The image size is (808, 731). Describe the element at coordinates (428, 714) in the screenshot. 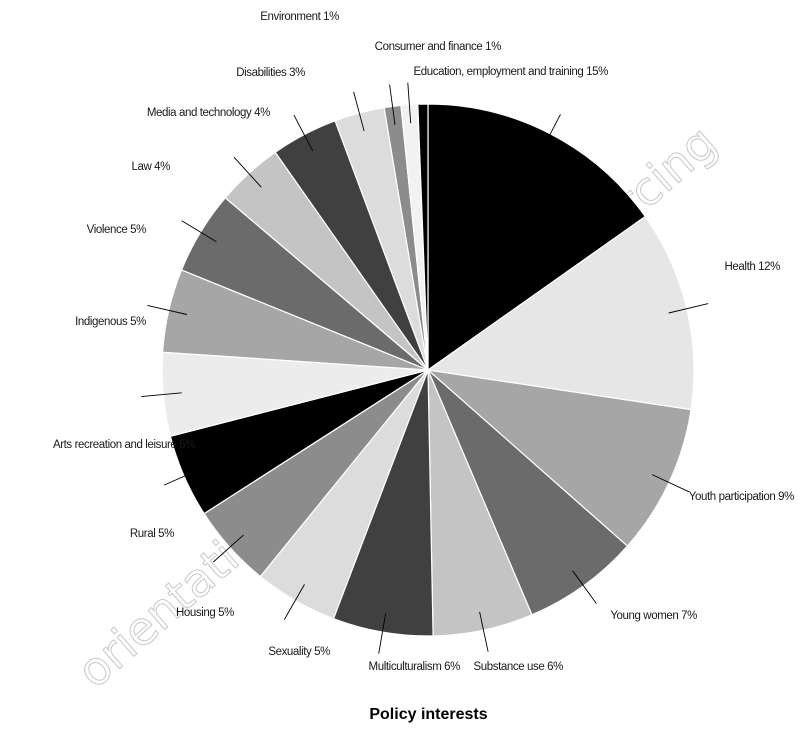

I see `chart-title: Policy interests` at that location.